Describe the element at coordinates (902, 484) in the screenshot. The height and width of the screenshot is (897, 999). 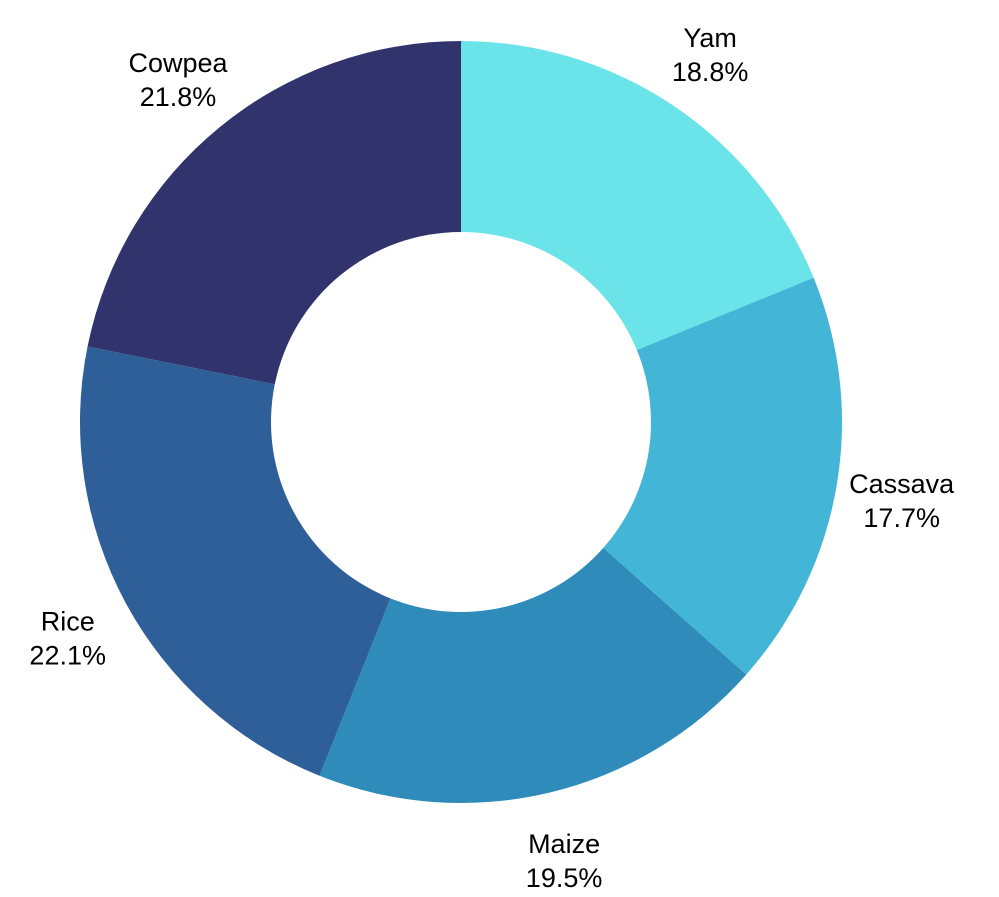
I see `slice-category-label: Cassava` at that location.